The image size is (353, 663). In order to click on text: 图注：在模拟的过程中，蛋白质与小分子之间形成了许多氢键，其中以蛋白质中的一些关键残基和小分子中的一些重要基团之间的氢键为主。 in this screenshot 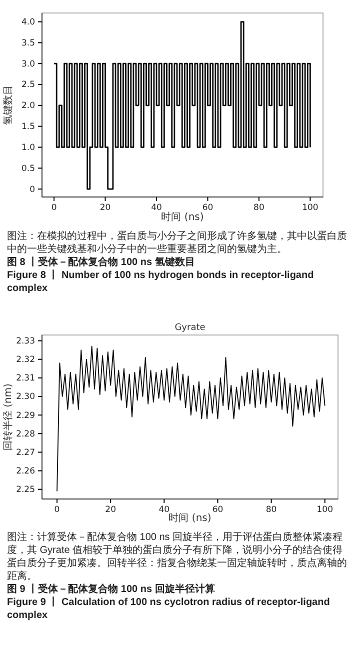, I will do `click(177, 243)`.